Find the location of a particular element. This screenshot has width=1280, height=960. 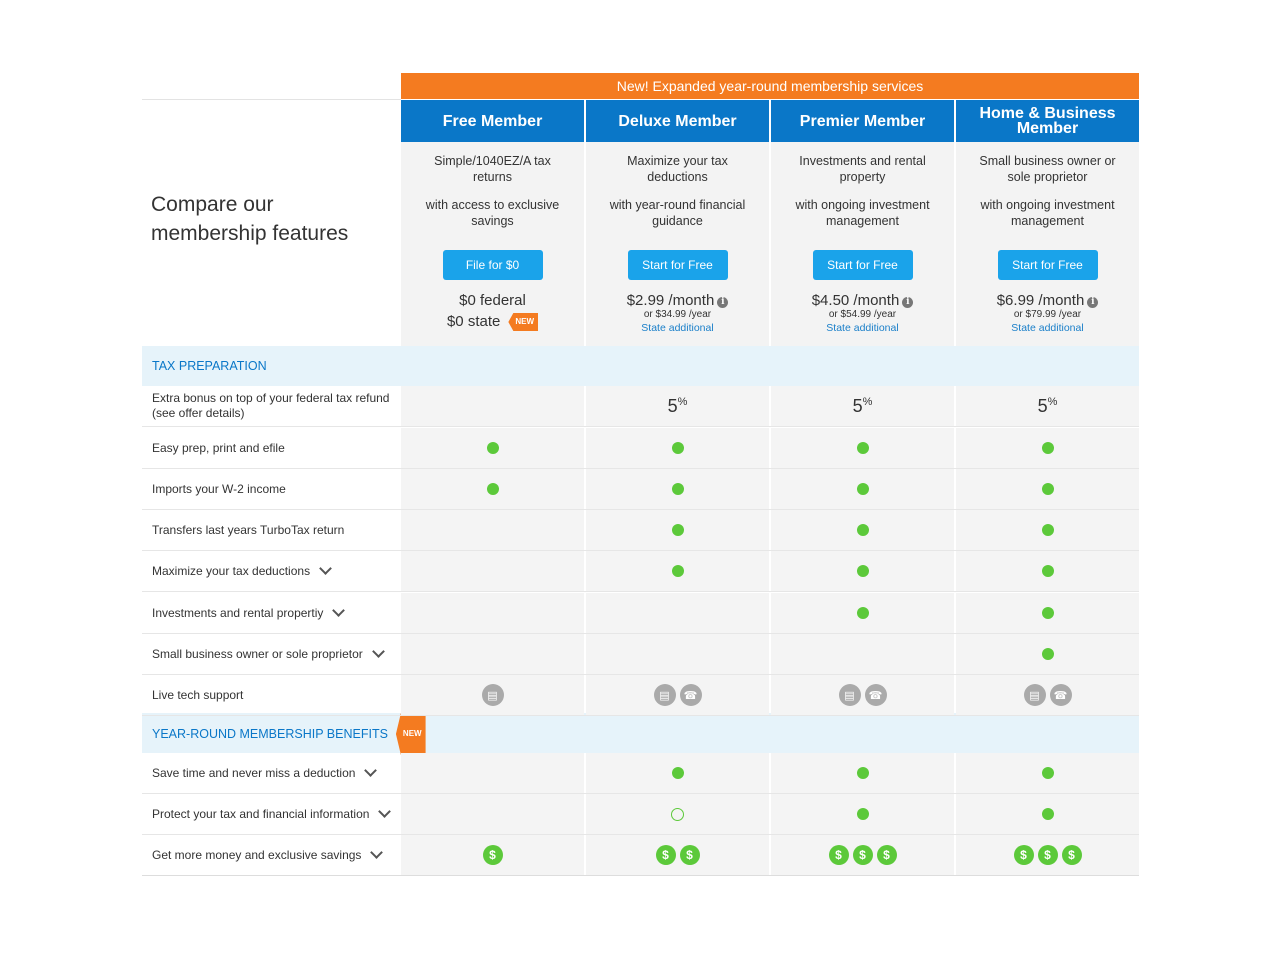

feature-label: Maximize your tax deductions is located at coordinates (272, 571).